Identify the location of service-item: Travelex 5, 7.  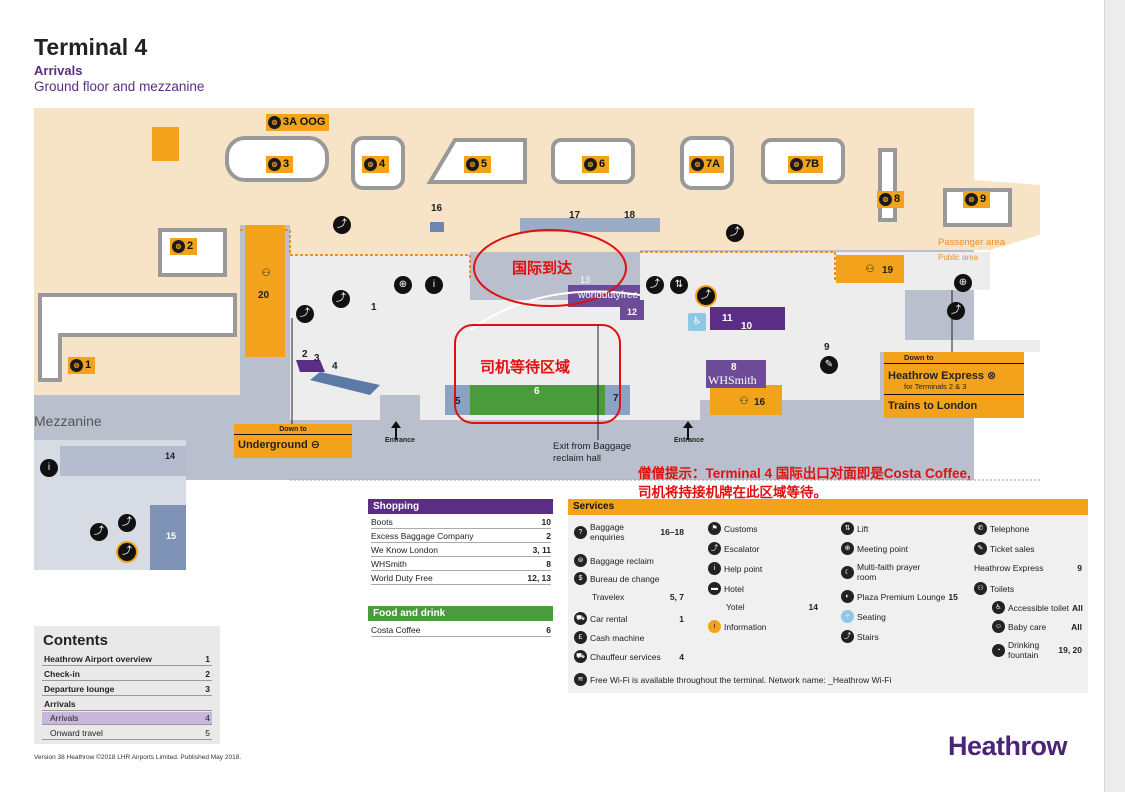
(638, 597).